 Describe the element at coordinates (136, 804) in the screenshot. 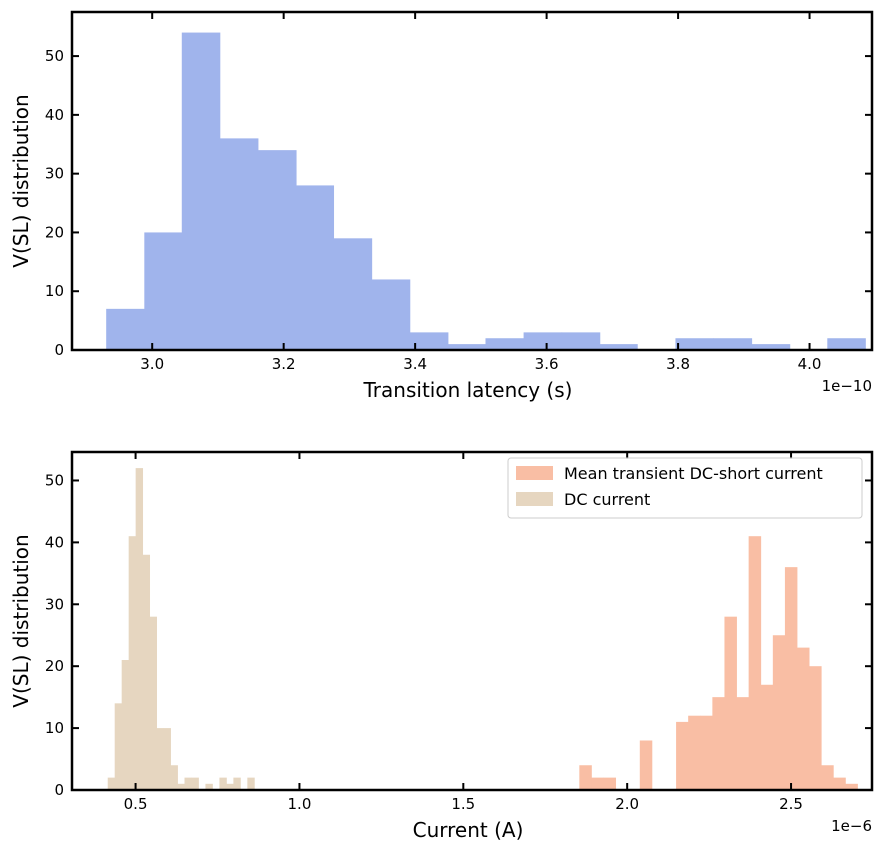

I see `x-tick-label: 0.5` at that location.